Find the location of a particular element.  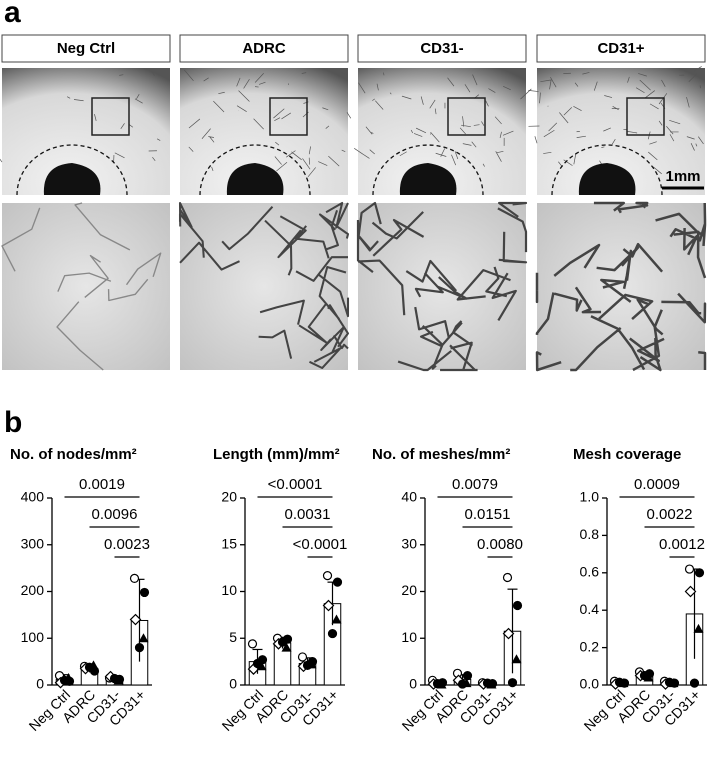

y-tick-label: 0.2 is located at coordinates (590, 646).